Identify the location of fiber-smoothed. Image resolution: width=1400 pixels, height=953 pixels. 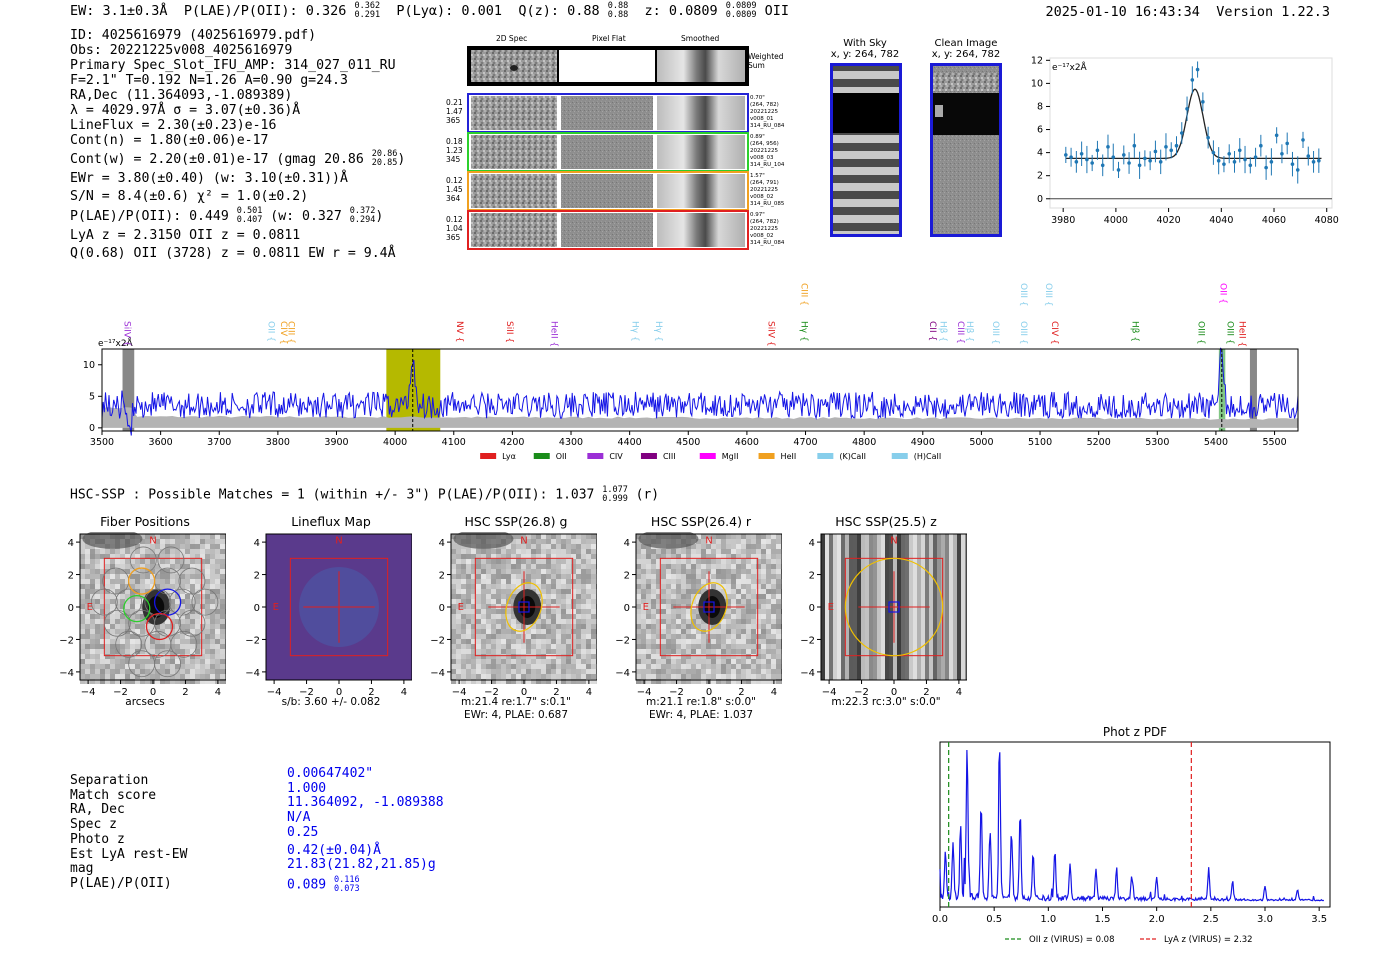
(701, 113).